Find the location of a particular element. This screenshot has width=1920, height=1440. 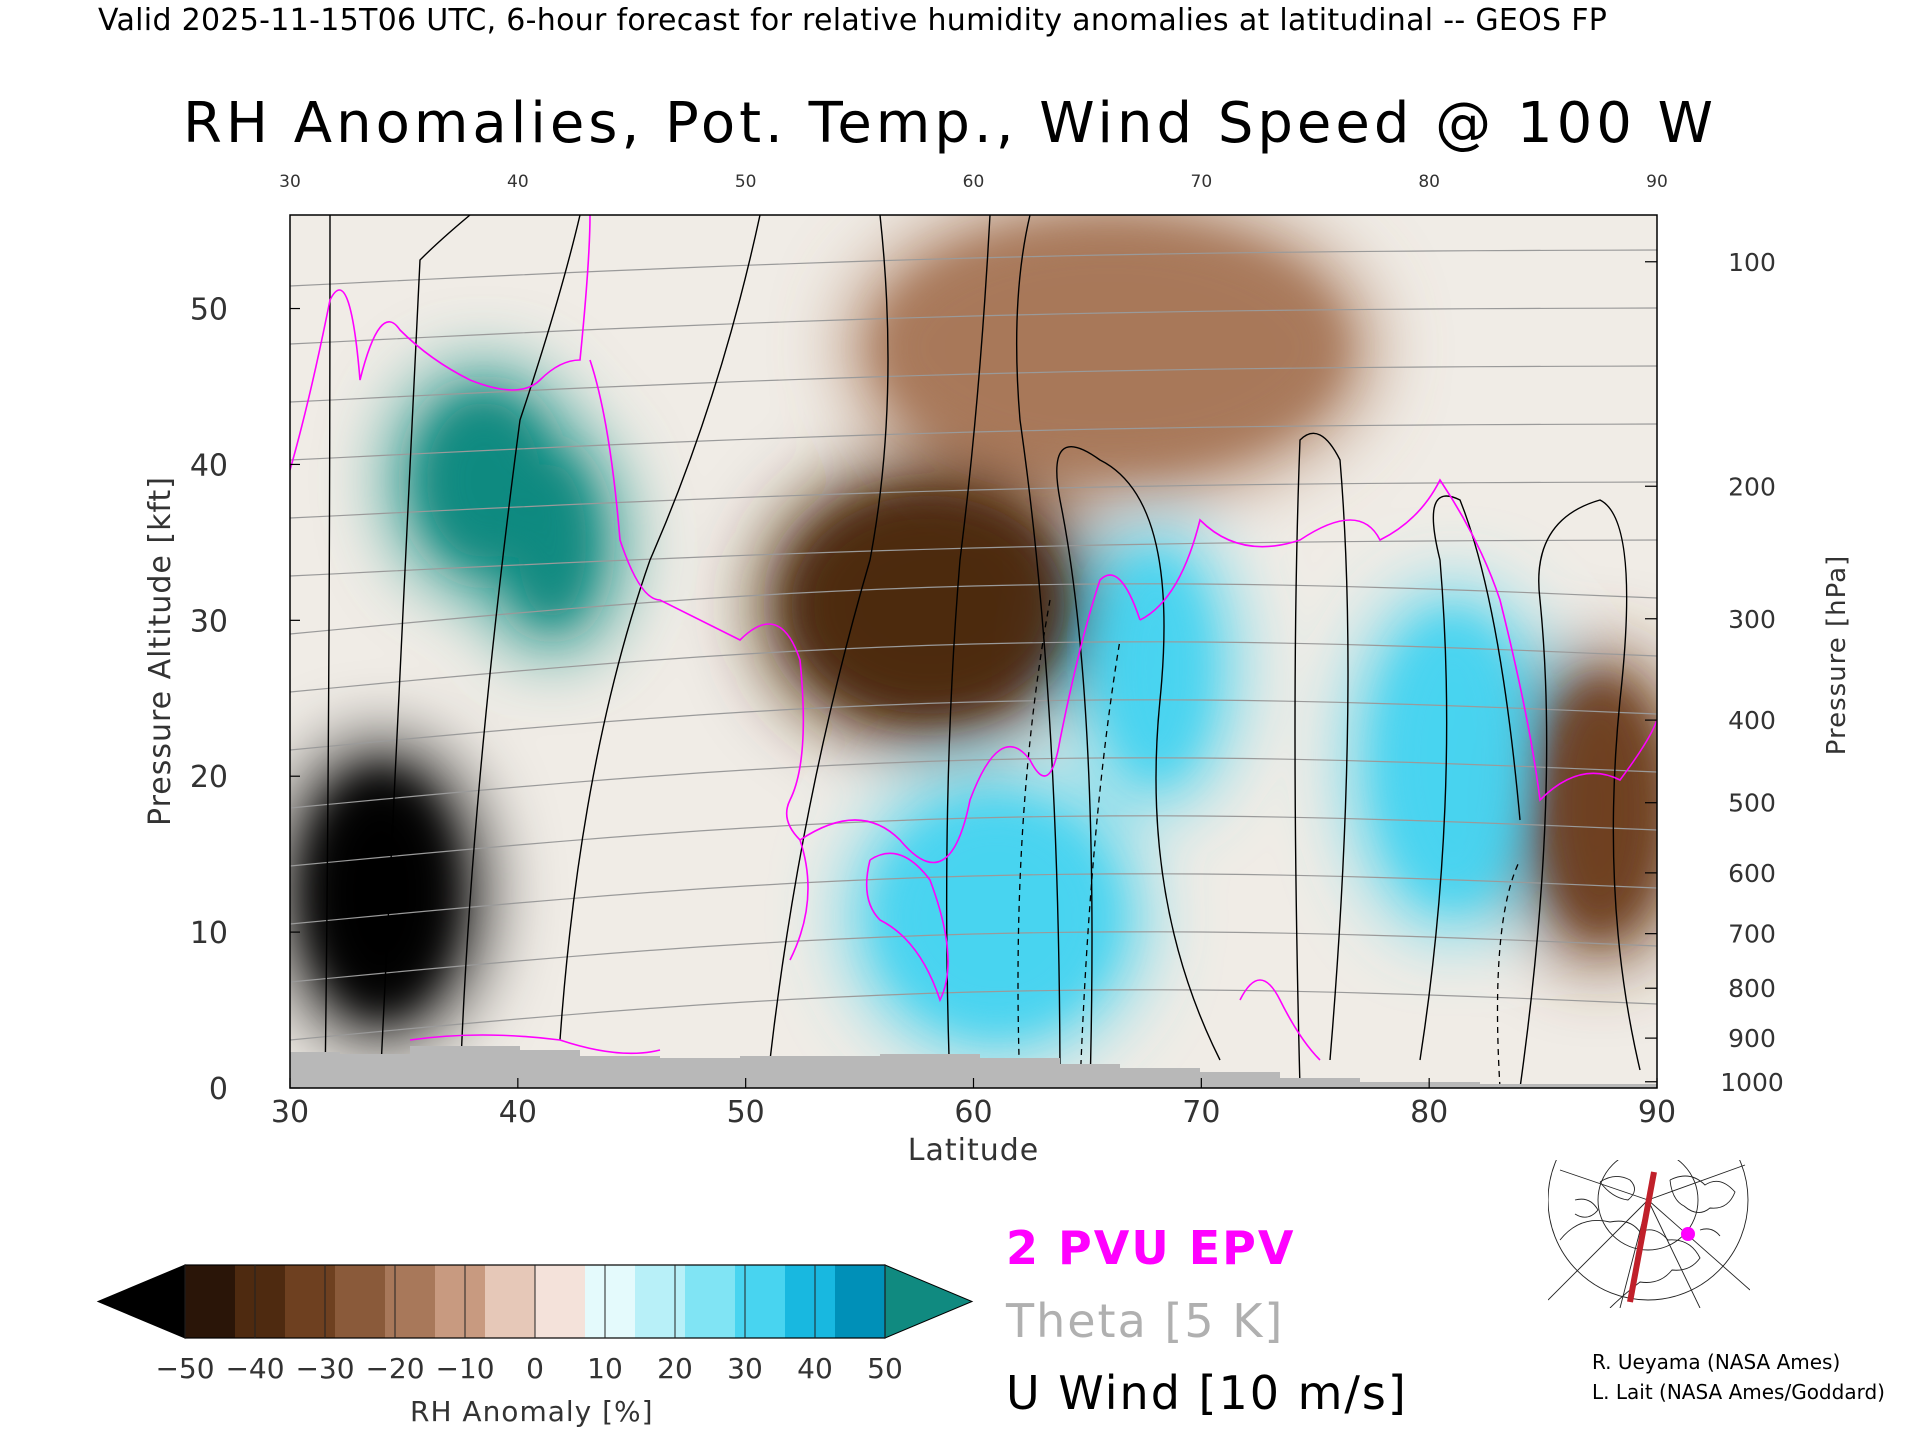

x-top-tick-label-40: 40 is located at coordinates (518, 182).